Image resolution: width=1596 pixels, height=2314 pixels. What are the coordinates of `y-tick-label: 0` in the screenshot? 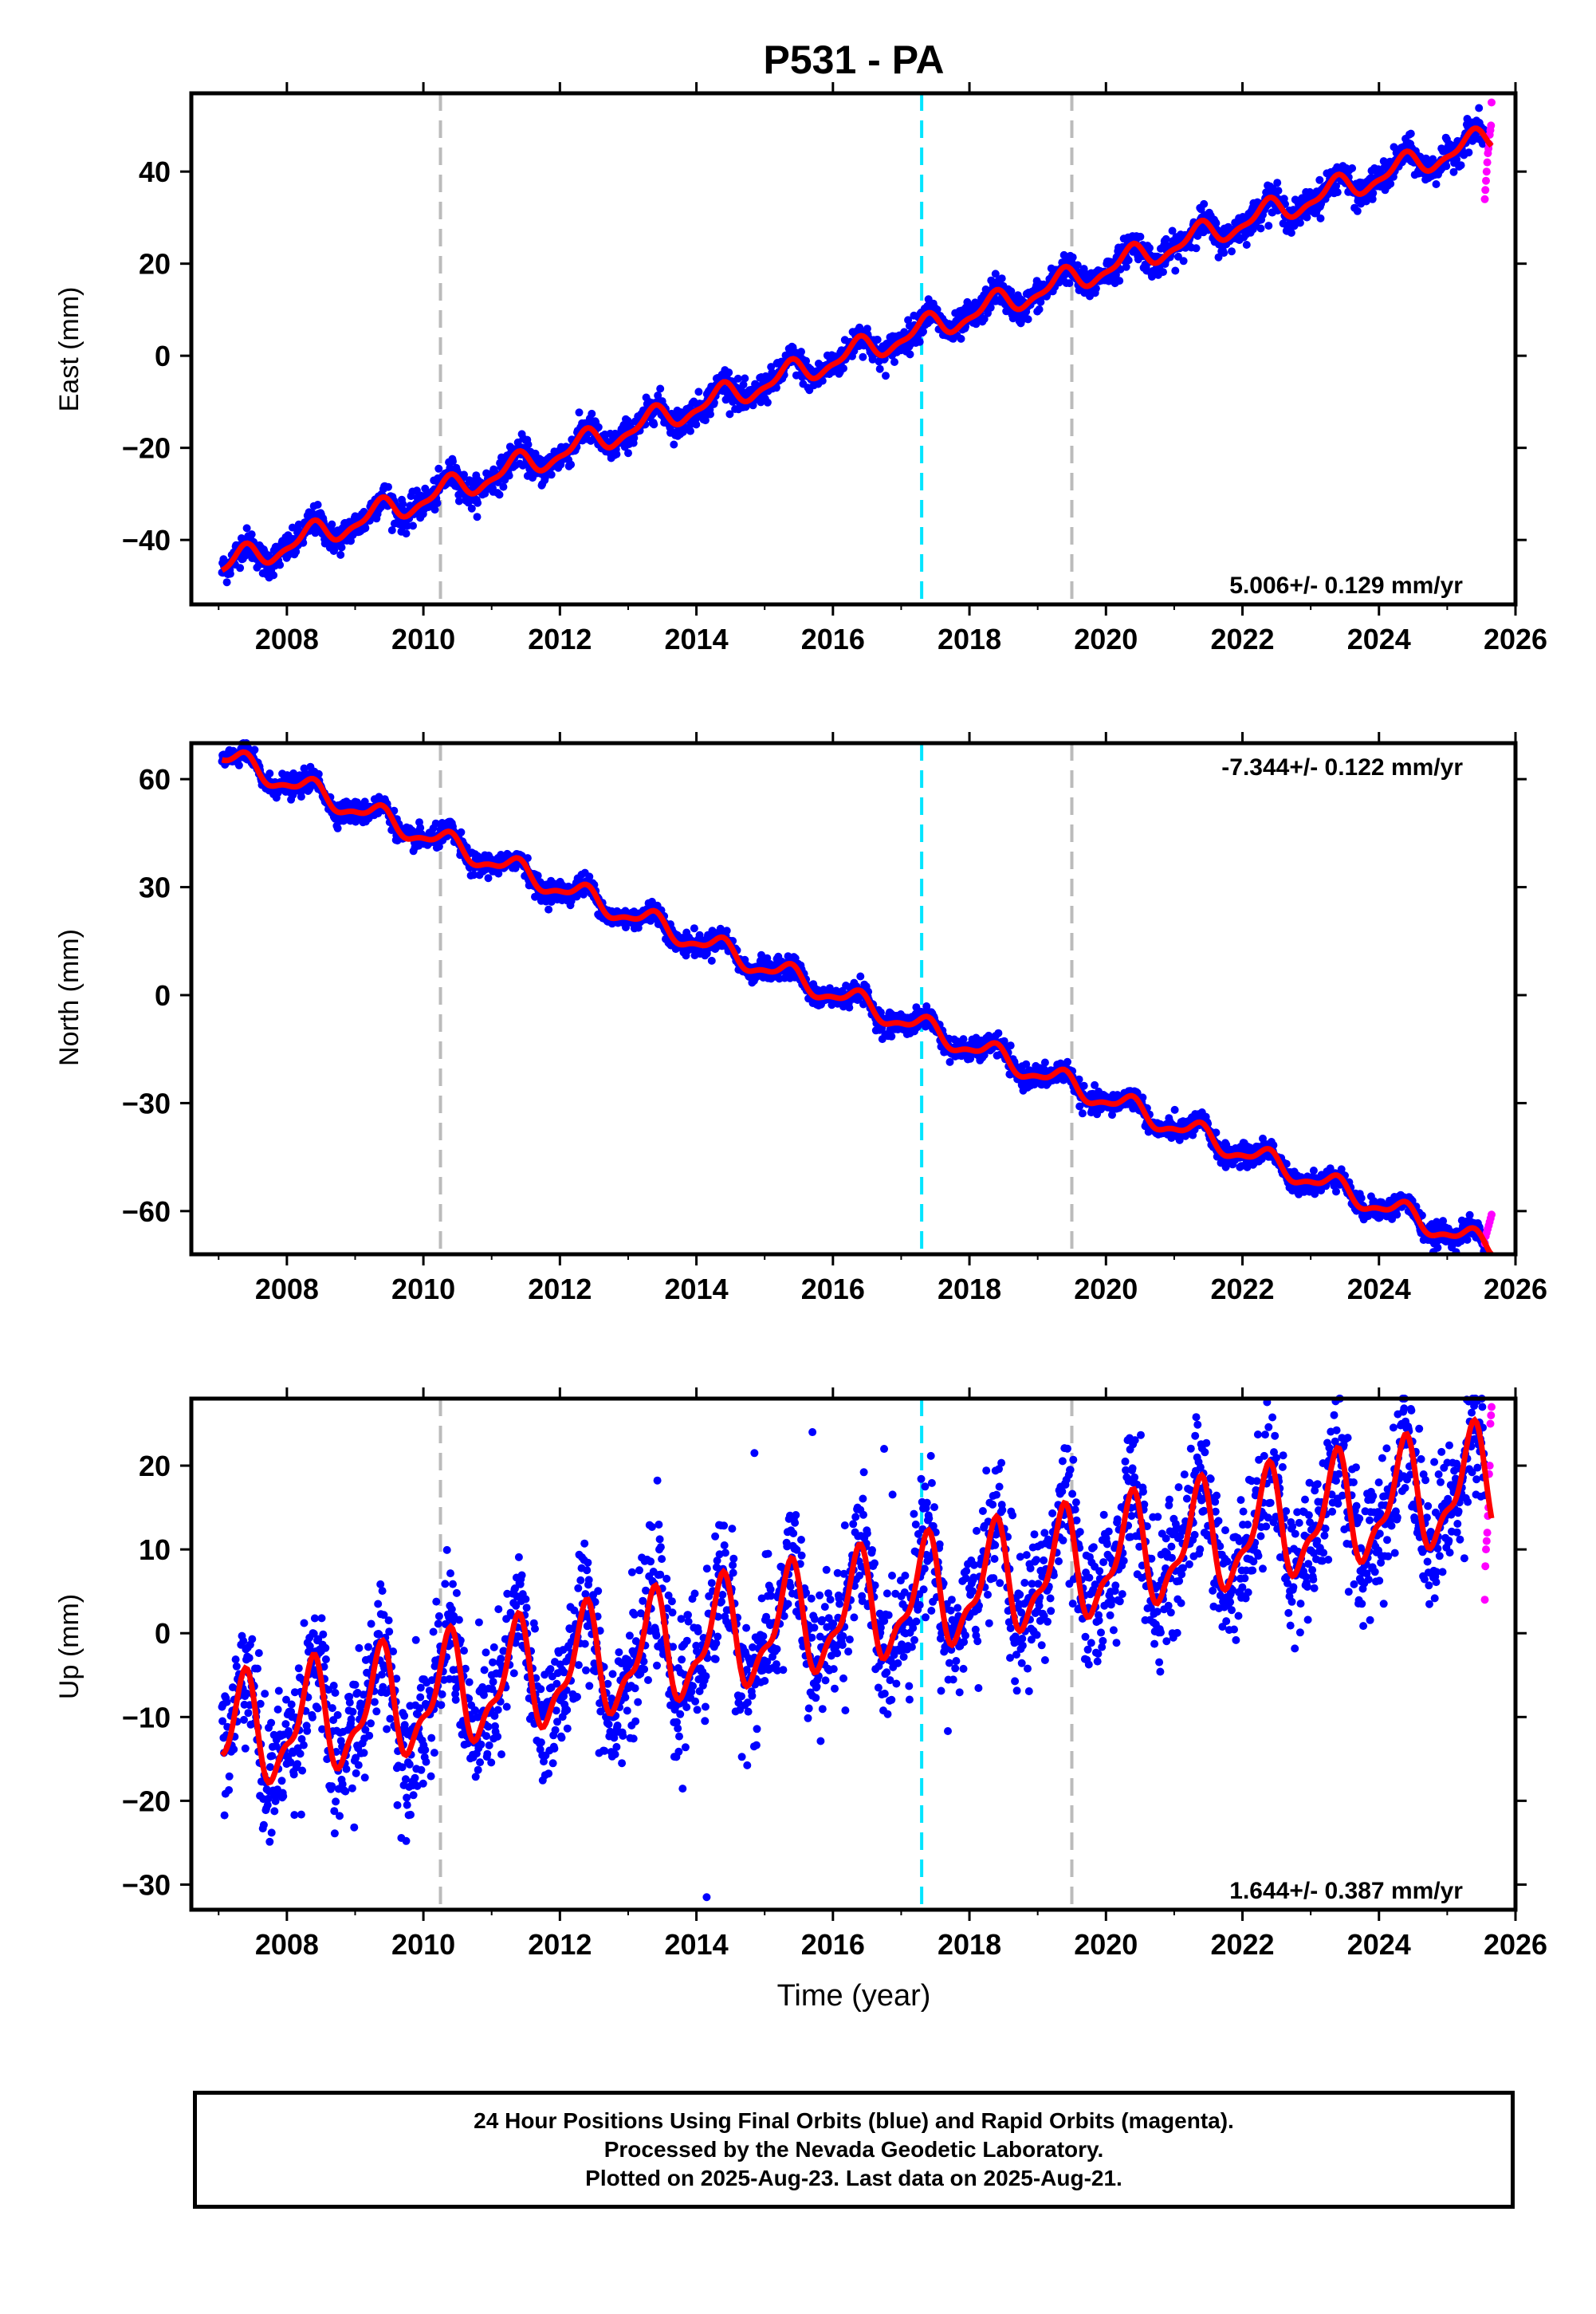 It's located at (163, 356).